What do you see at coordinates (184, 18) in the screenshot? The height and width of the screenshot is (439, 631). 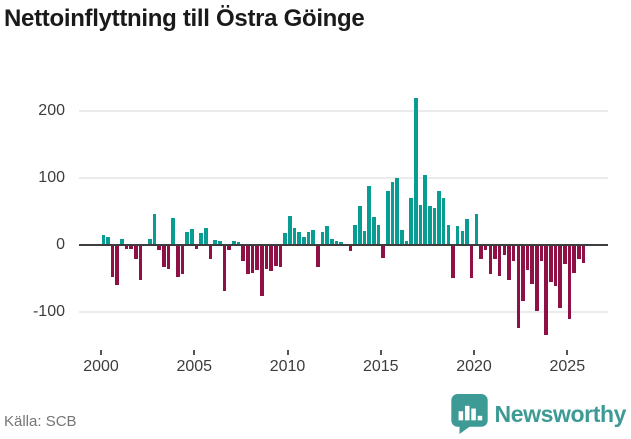 I see `page-title: Nettoinflyttning till Östra Göinge` at bounding box center [184, 18].